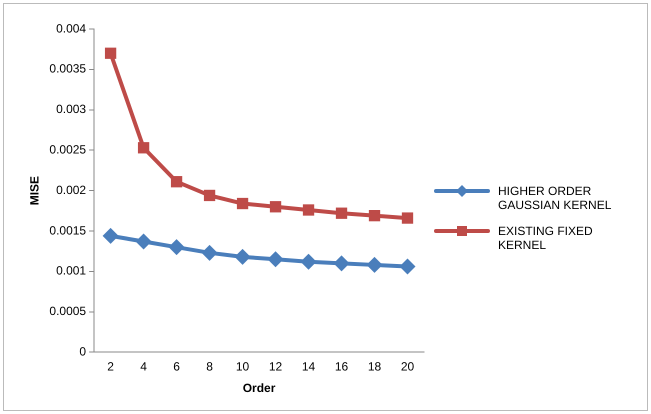 Image resolution: width=651 pixels, height=414 pixels. Describe the element at coordinates (375, 367) in the screenshot. I see `x-tick-label: 18` at that location.